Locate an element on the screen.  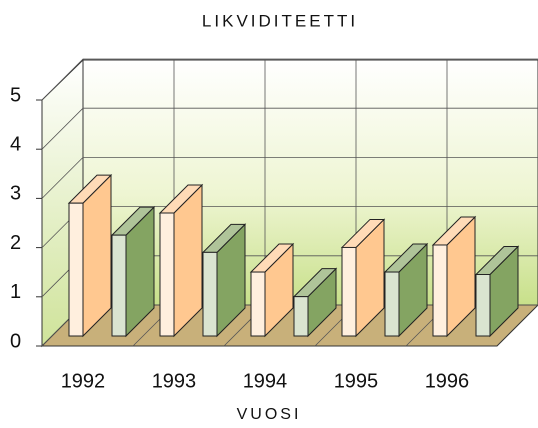
x-axis-label: VUOSI is located at coordinates (269, 414).